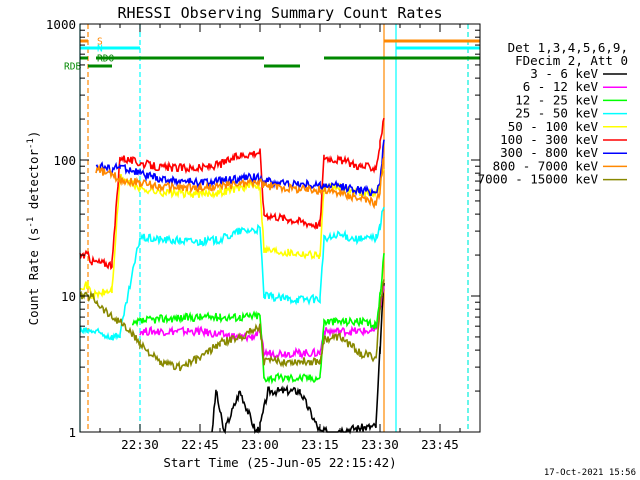 Image resolution: width=640 pixels, height=480 pixels. What do you see at coordinates (140, 444) in the screenshot?
I see `x-tick-label-22-30: 22:30` at bounding box center [140, 444].